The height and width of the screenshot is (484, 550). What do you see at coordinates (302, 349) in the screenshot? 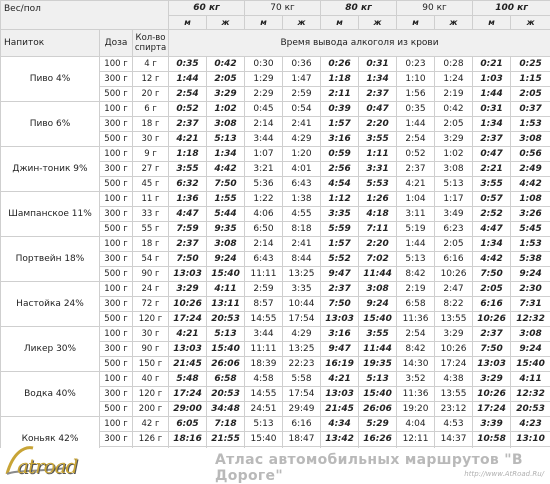
I see `time-cell: 13:25` at bounding box center [302, 349].